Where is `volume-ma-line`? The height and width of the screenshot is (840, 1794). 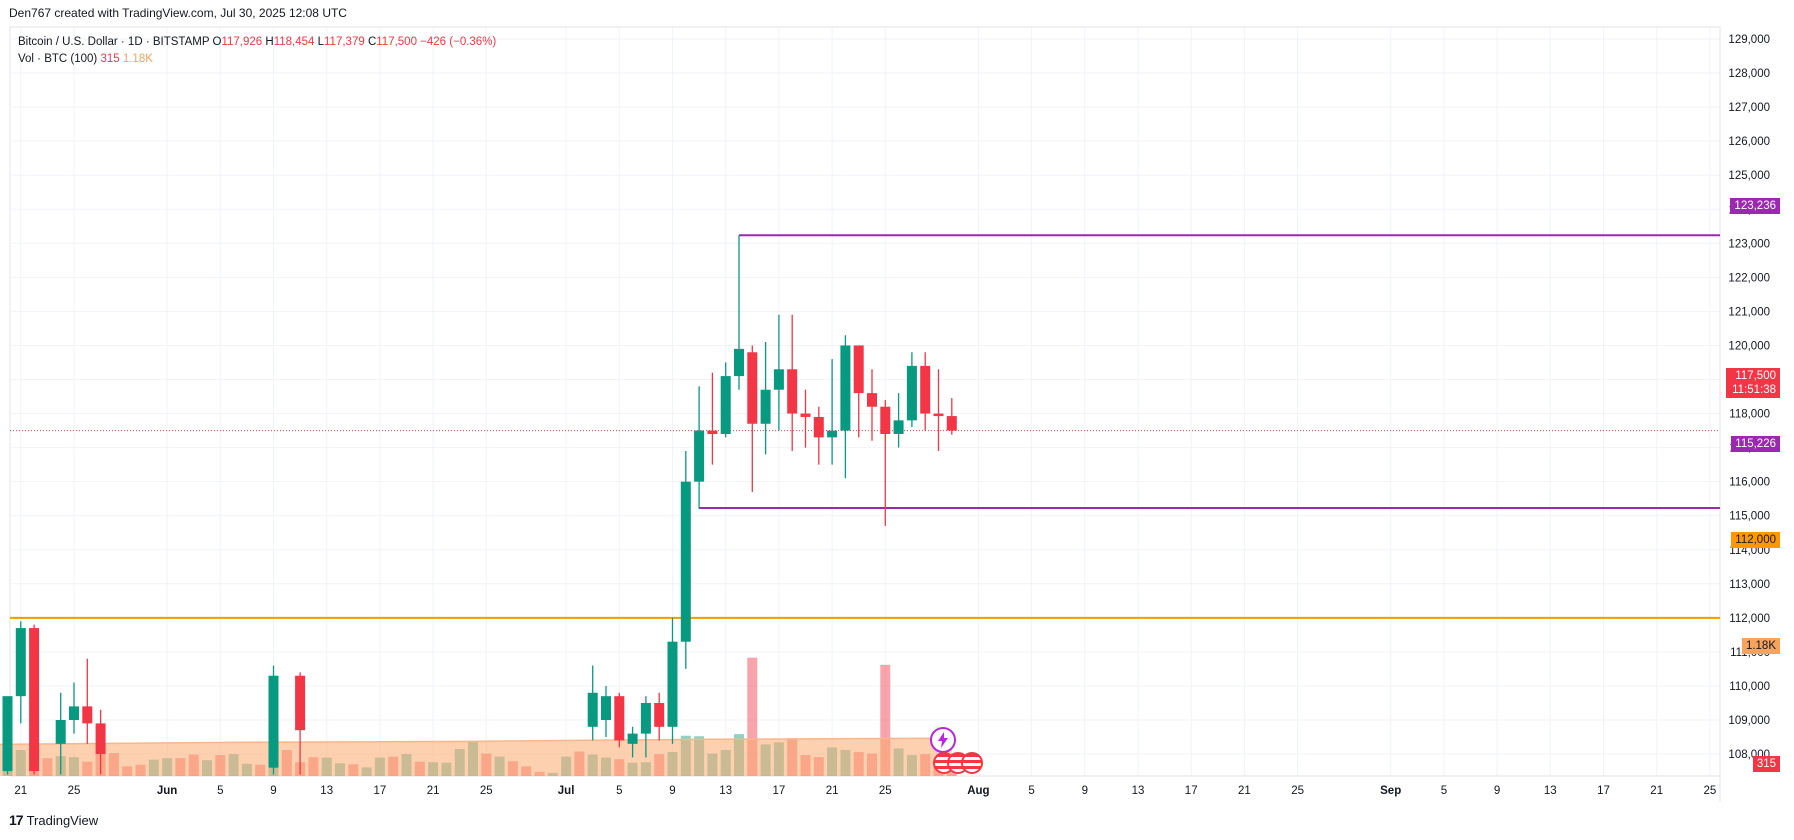 volume-ma-line is located at coordinates (476, 741).